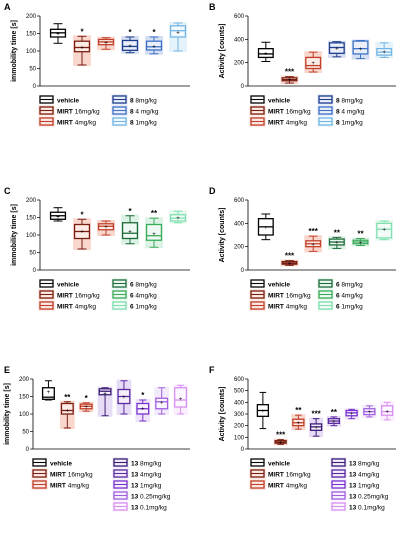 The height and width of the screenshot is (550, 401). I want to click on y-axis-label-c: immobility time [s], so click(14, 235).